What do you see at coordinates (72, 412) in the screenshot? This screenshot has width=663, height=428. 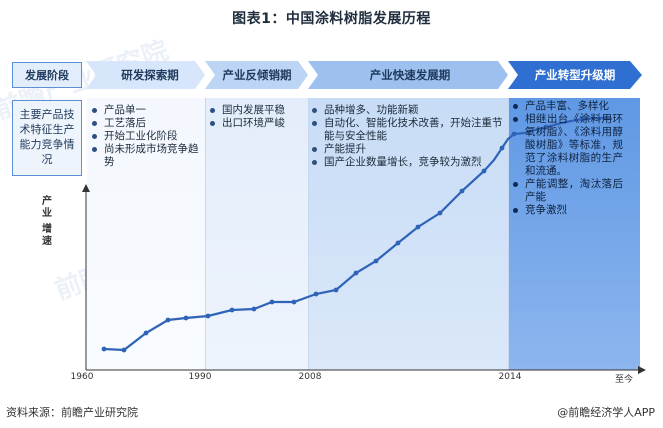 I see `source-note: 资料来源：前瞻产业研究院` at bounding box center [72, 412].